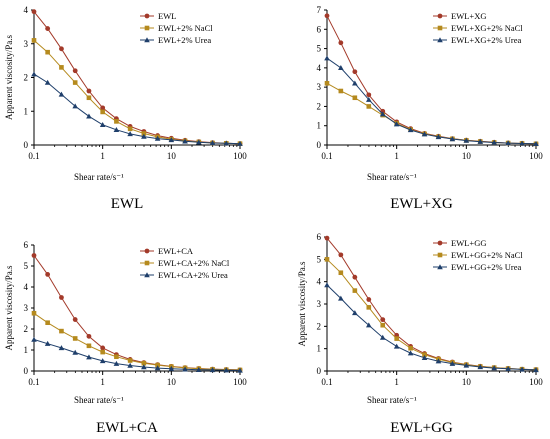  Describe the element at coordinates (127, 204) in the screenshot. I see `panel-caption: EWL` at that location.